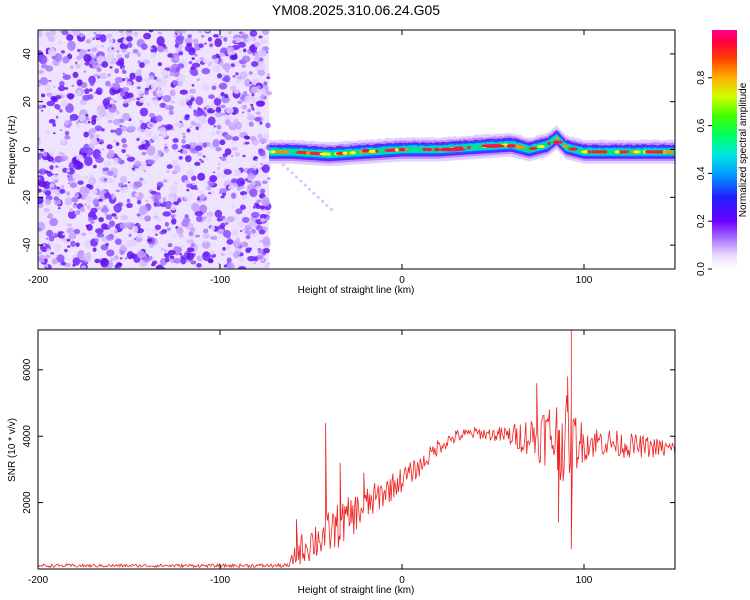  I want to click on snr-x-label: Height of straight line (km), so click(356, 590).